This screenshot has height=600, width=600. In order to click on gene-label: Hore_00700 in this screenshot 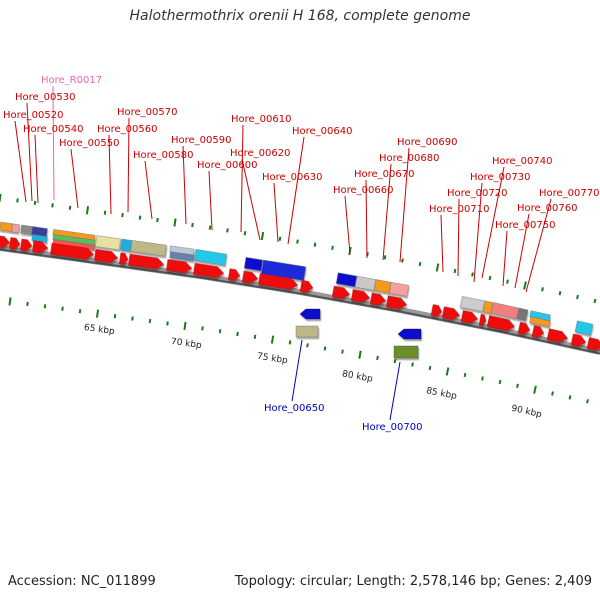, I will do `click(392, 427)`.